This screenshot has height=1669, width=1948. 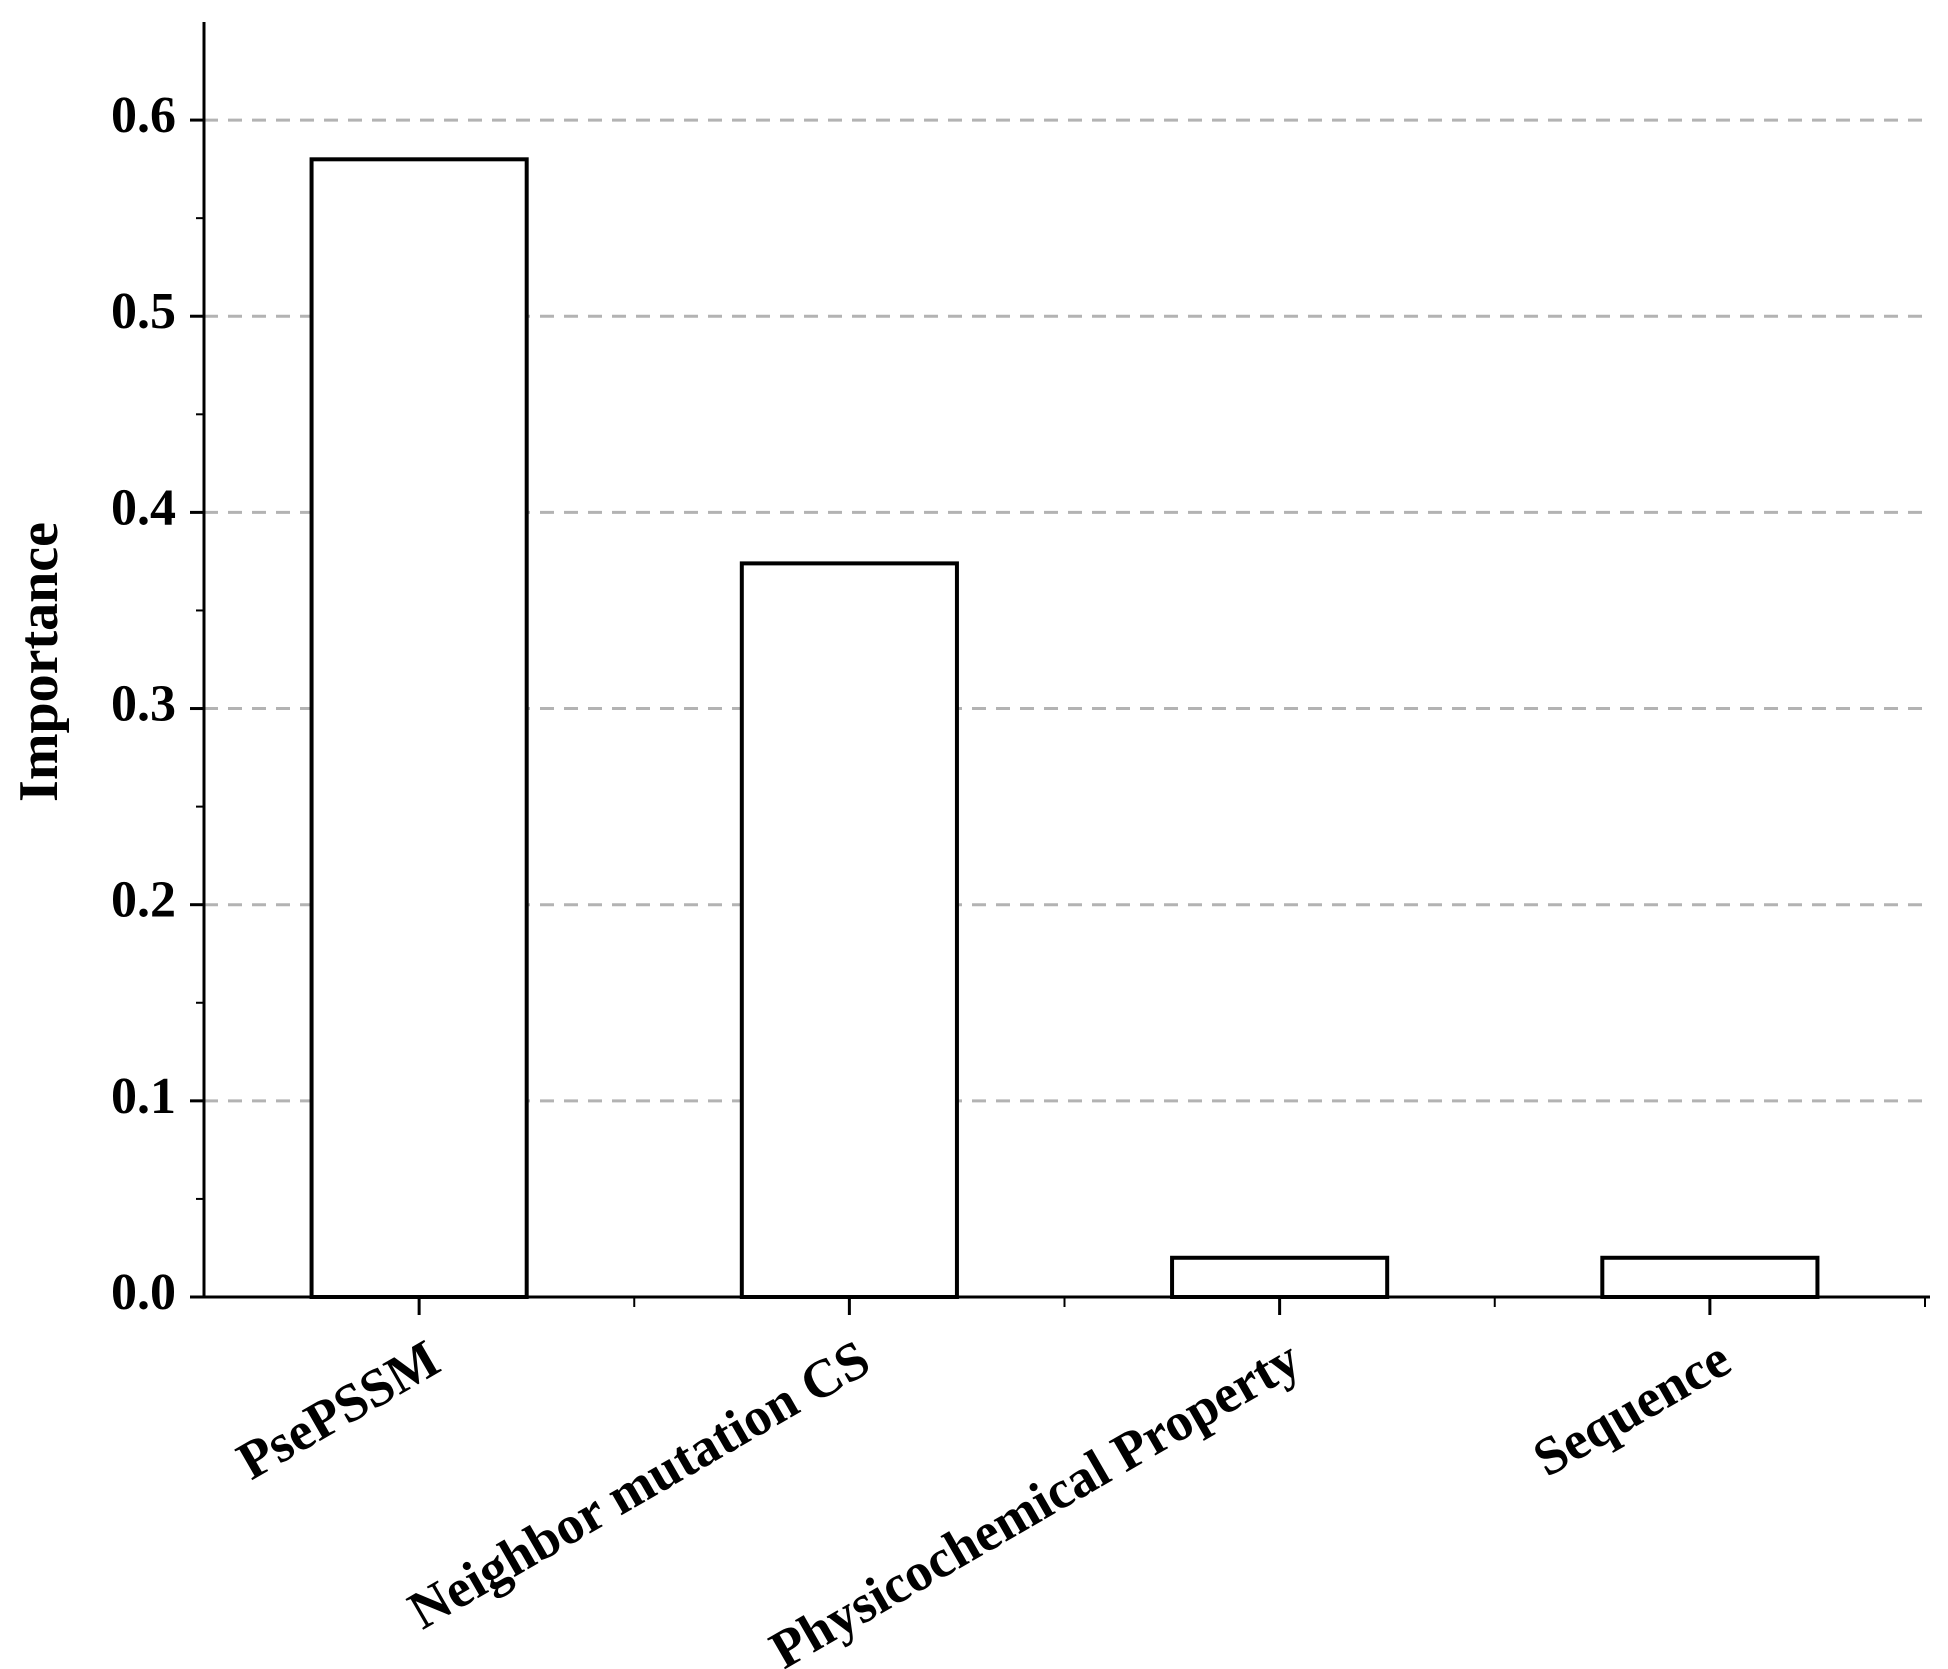 I want to click on x-tick-label: Neighbor mutation CS, so click(x=638, y=1484).